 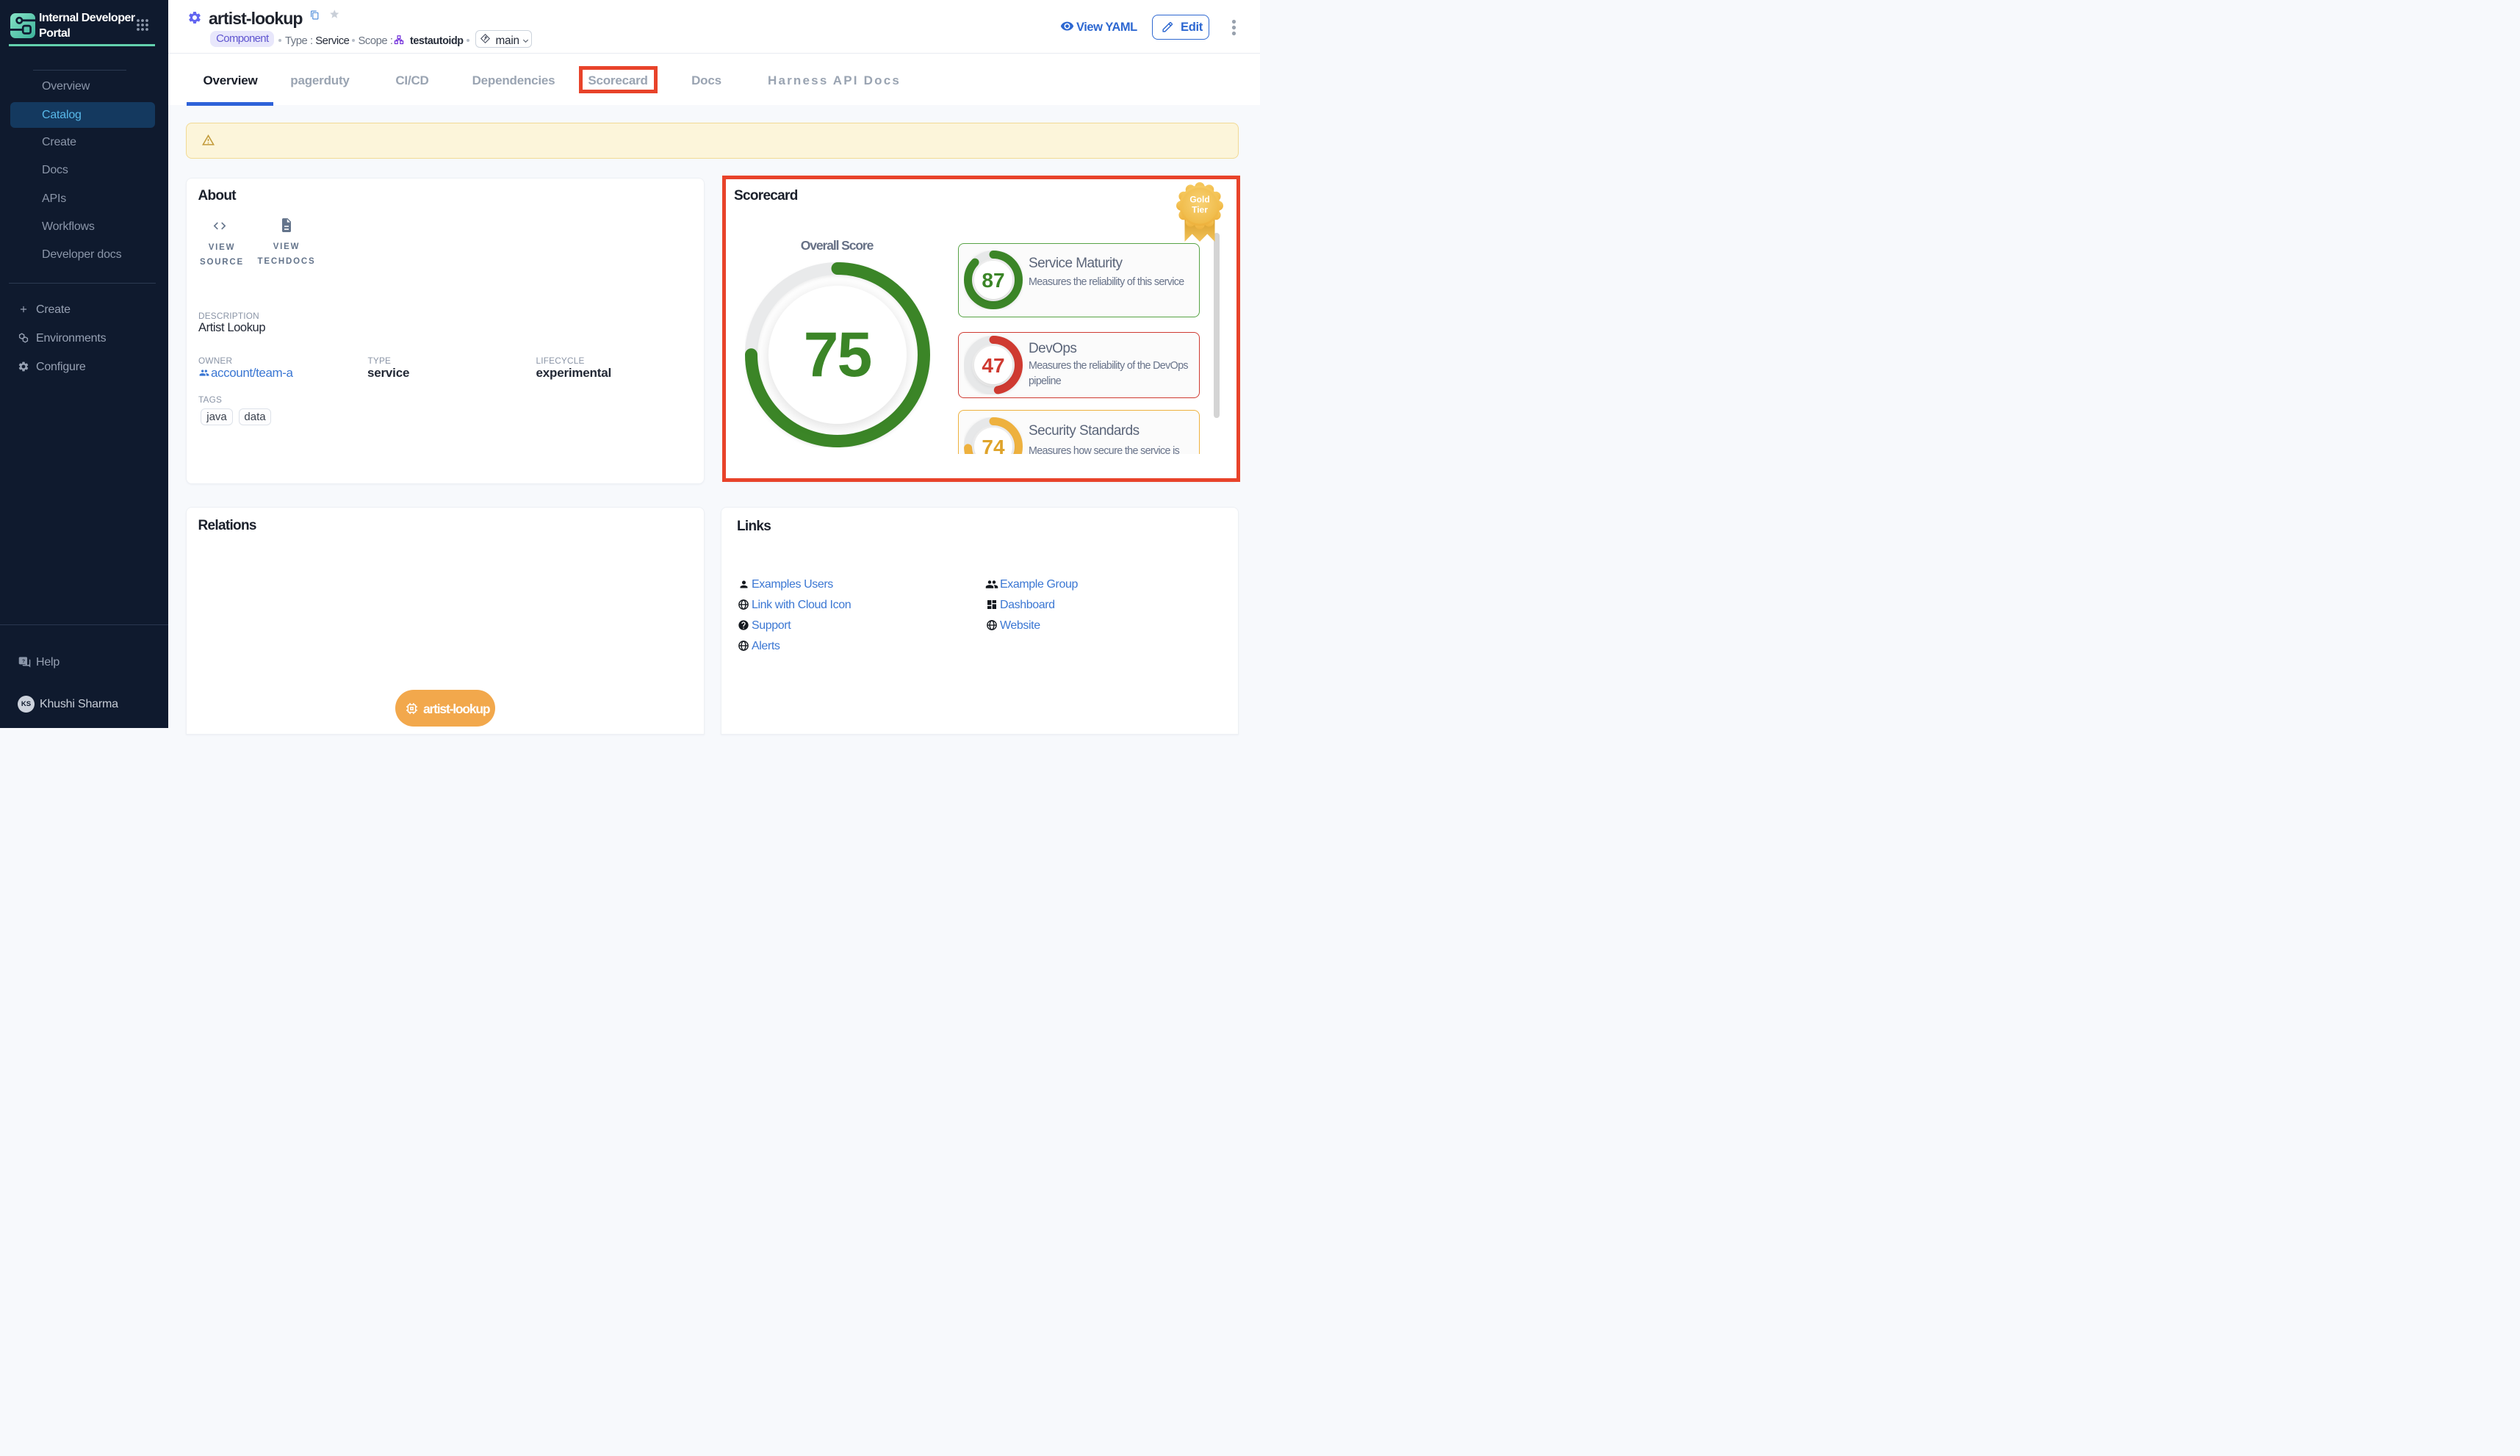 What do you see at coordinates (1199, 200) in the screenshot?
I see `svg-text: Gold` at bounding box center [1199, 200].